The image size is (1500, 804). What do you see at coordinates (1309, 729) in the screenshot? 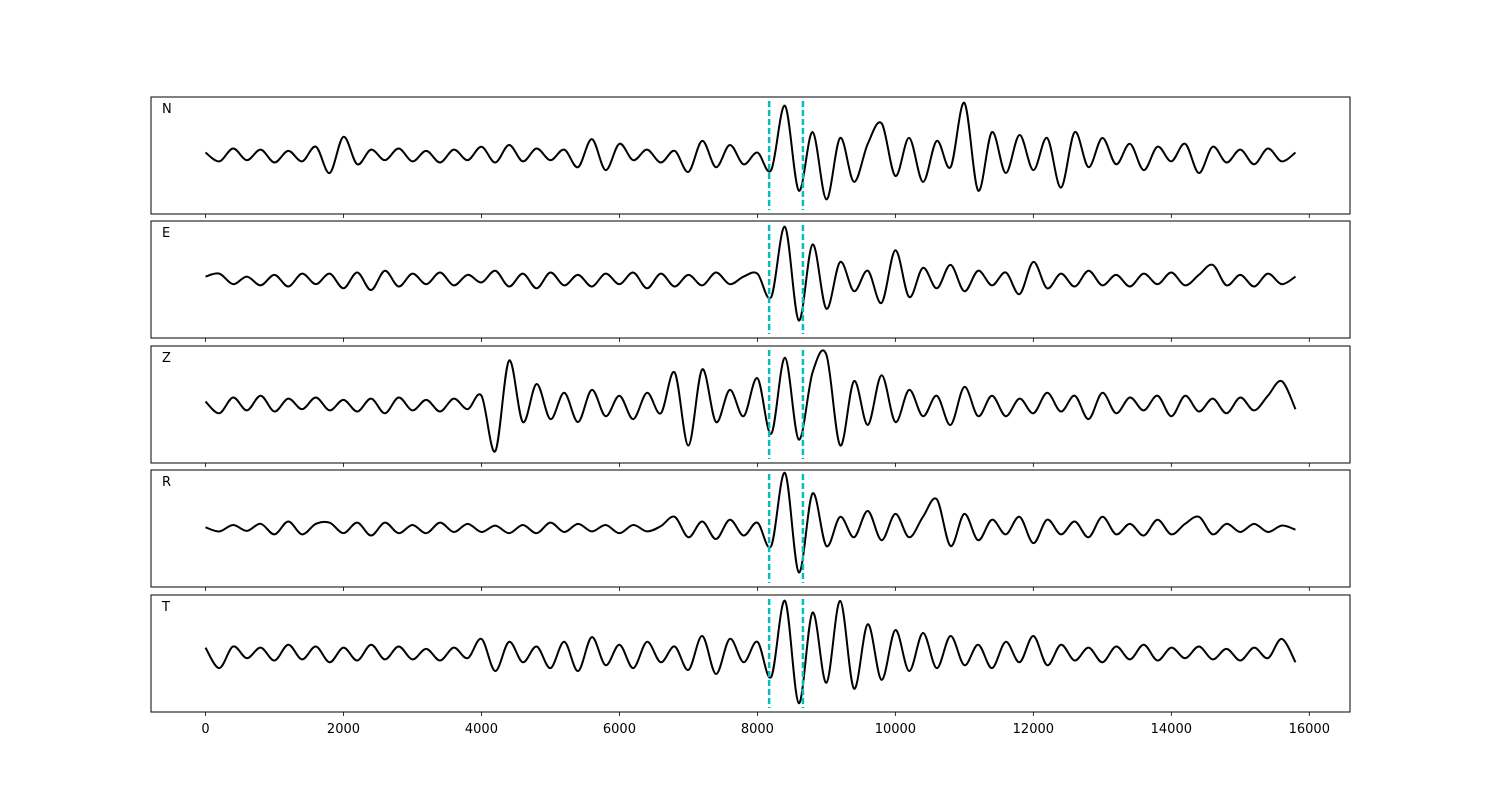
I see `x-tick-label: 16000` at bounding box center [1309, 729].